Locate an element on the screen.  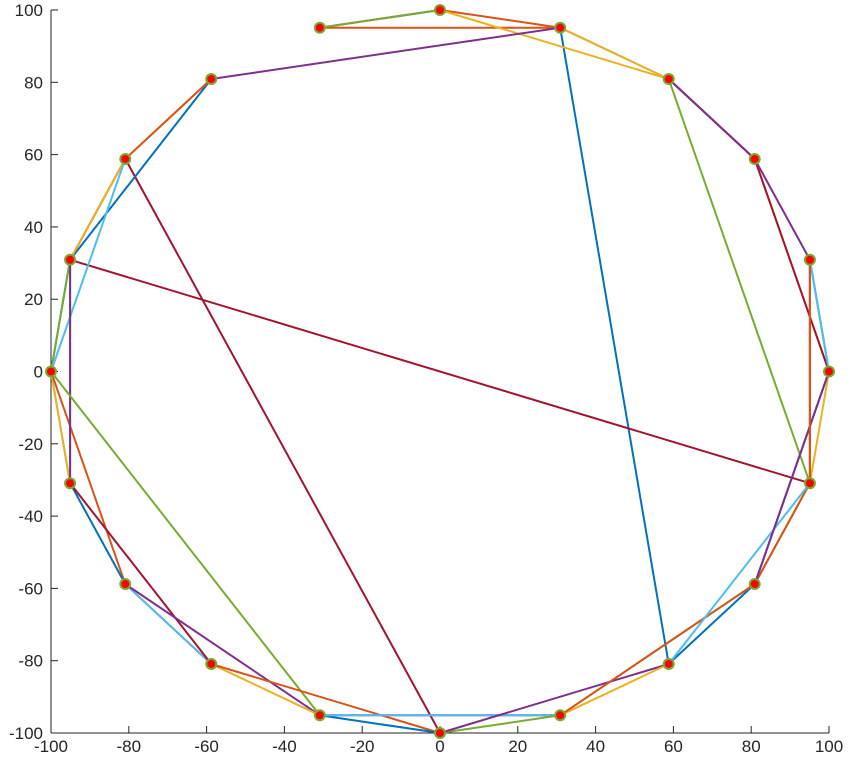
y-tick-label: -60 is located at coordinates (30, 588).